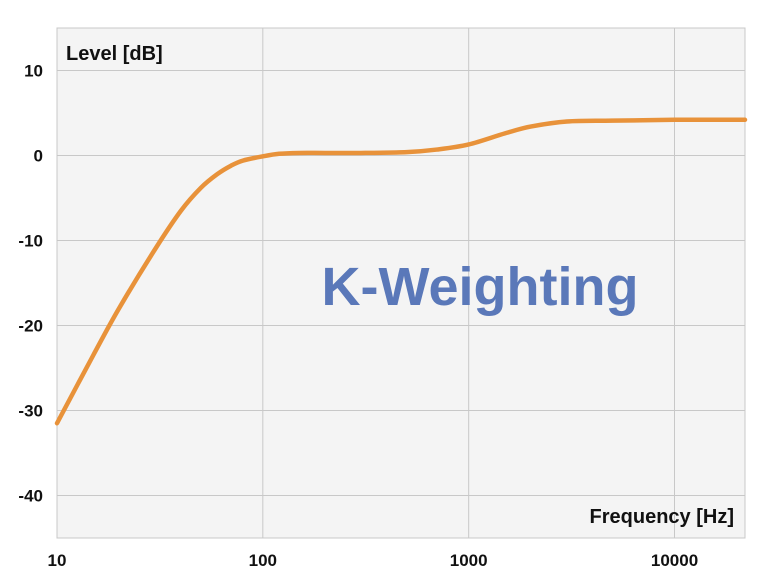  Describe the element at coordinates (114, 54) in the screenshot. I see `y-axis-label: Level [dB]` at that location.